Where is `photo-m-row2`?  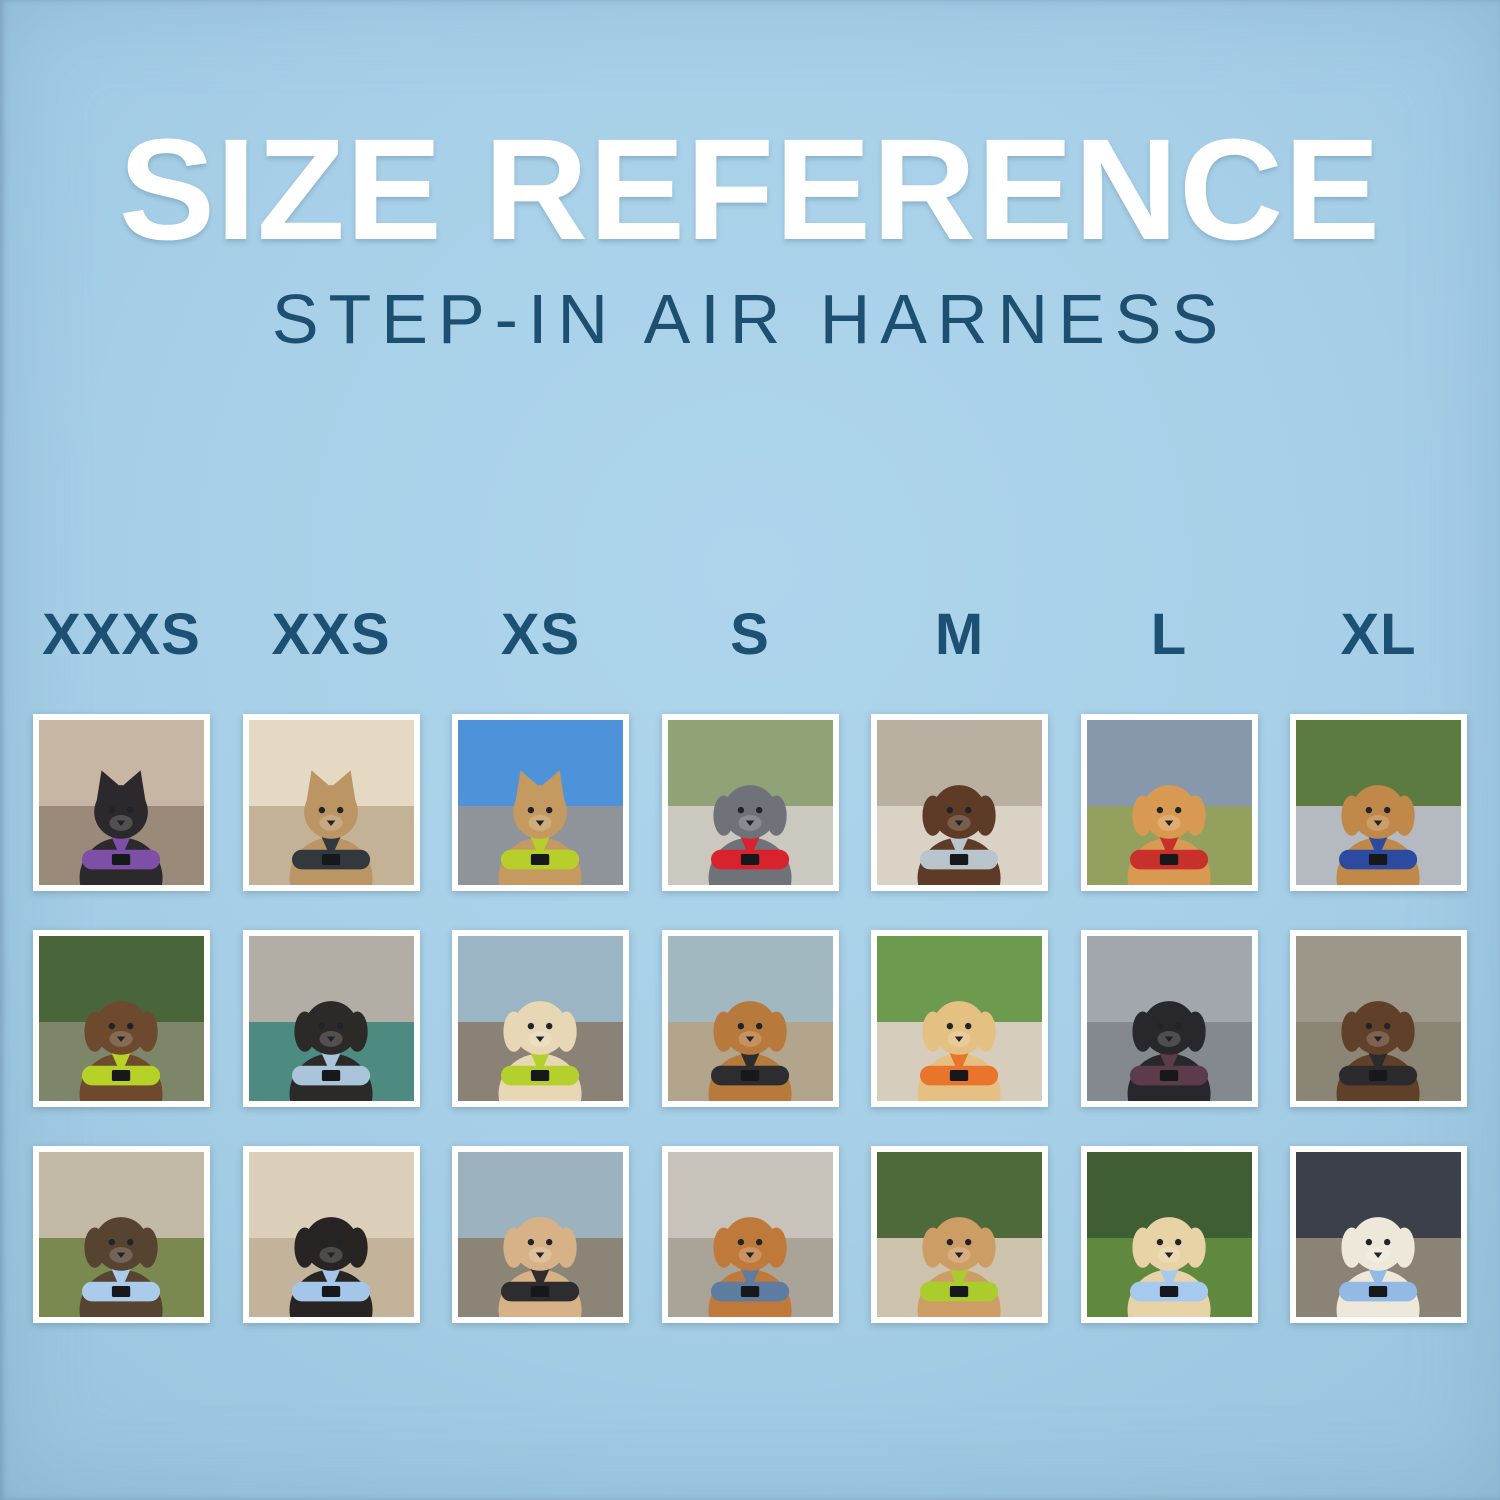
photo-m-row2 is located at coordinates (959, 1018).